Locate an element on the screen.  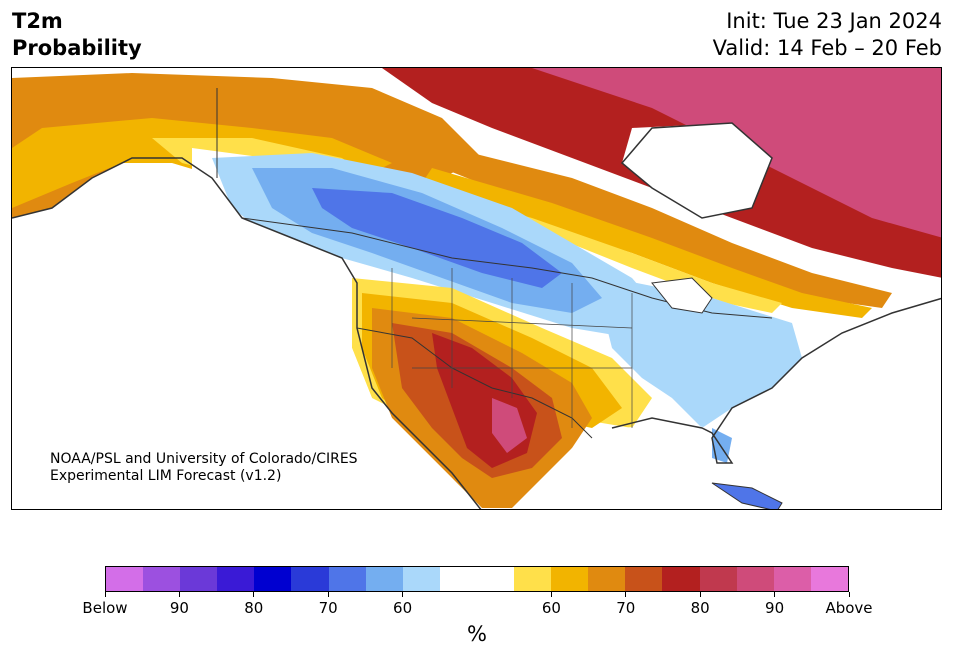
colorbar-unit: % is located at coordinates (477, 634).